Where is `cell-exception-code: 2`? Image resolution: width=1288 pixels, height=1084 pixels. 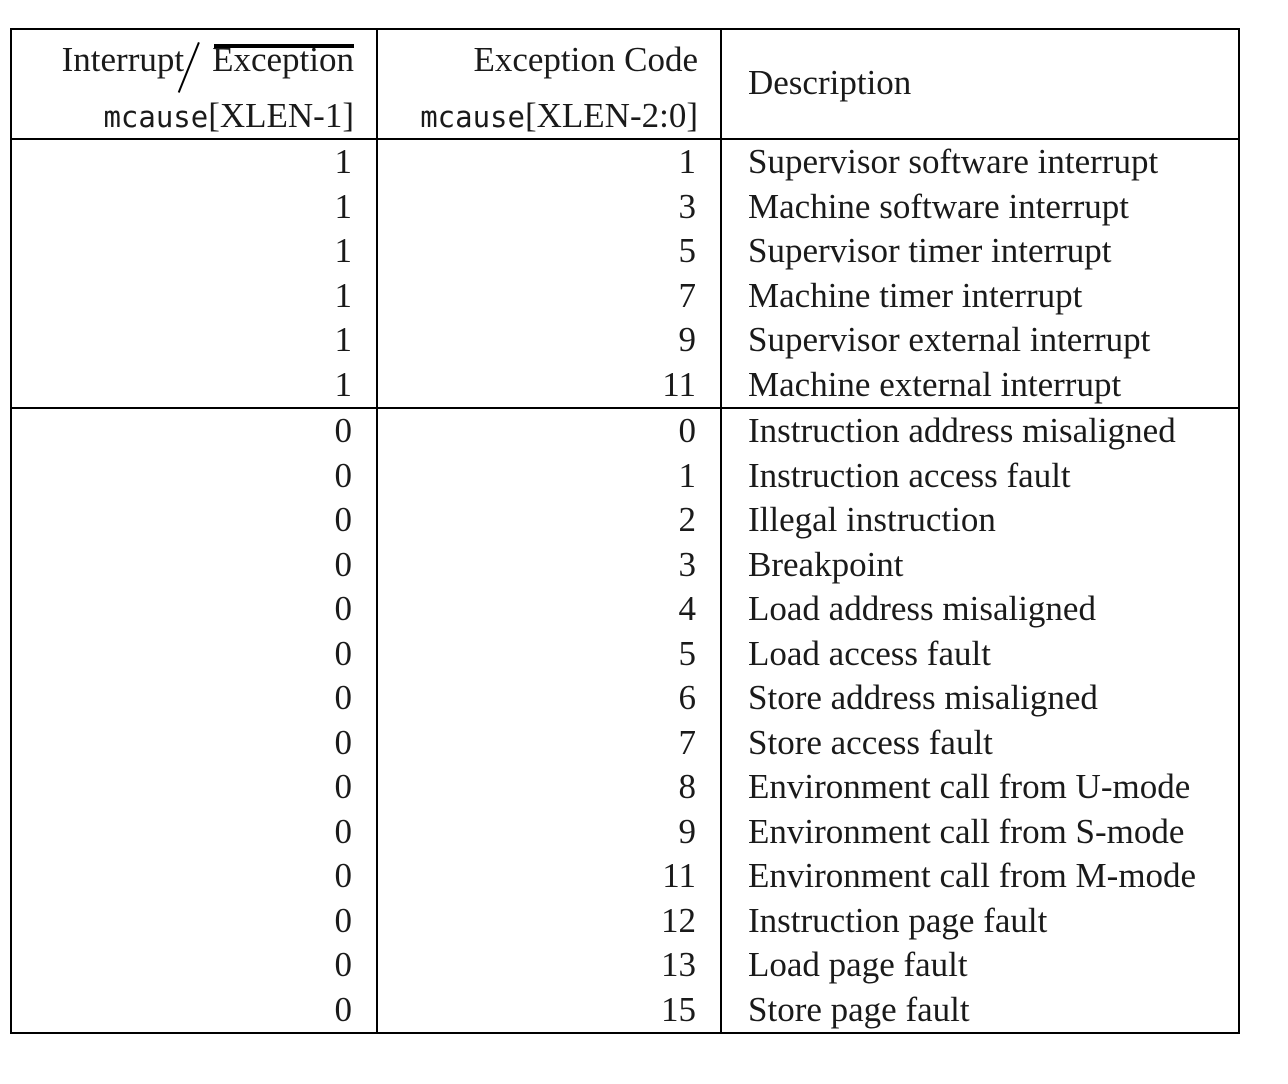 cell-exception-code: 2 is located at coordinates (549, 520).